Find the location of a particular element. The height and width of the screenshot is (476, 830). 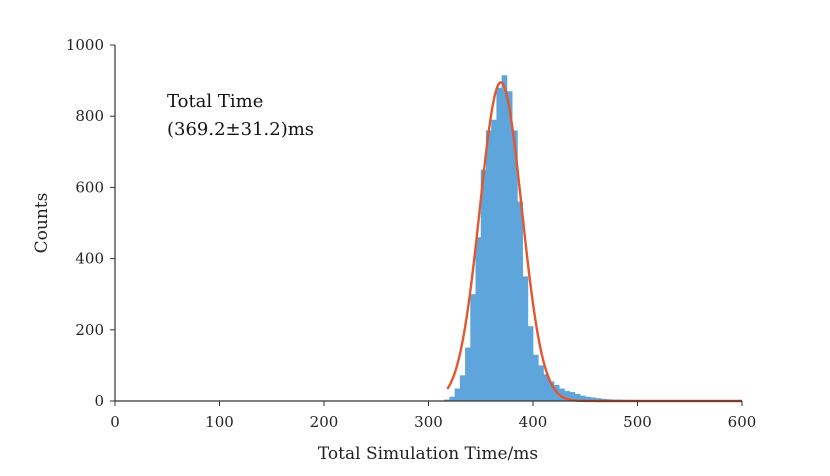

x-tick-label: 500 is located at coordinates (637, 422).